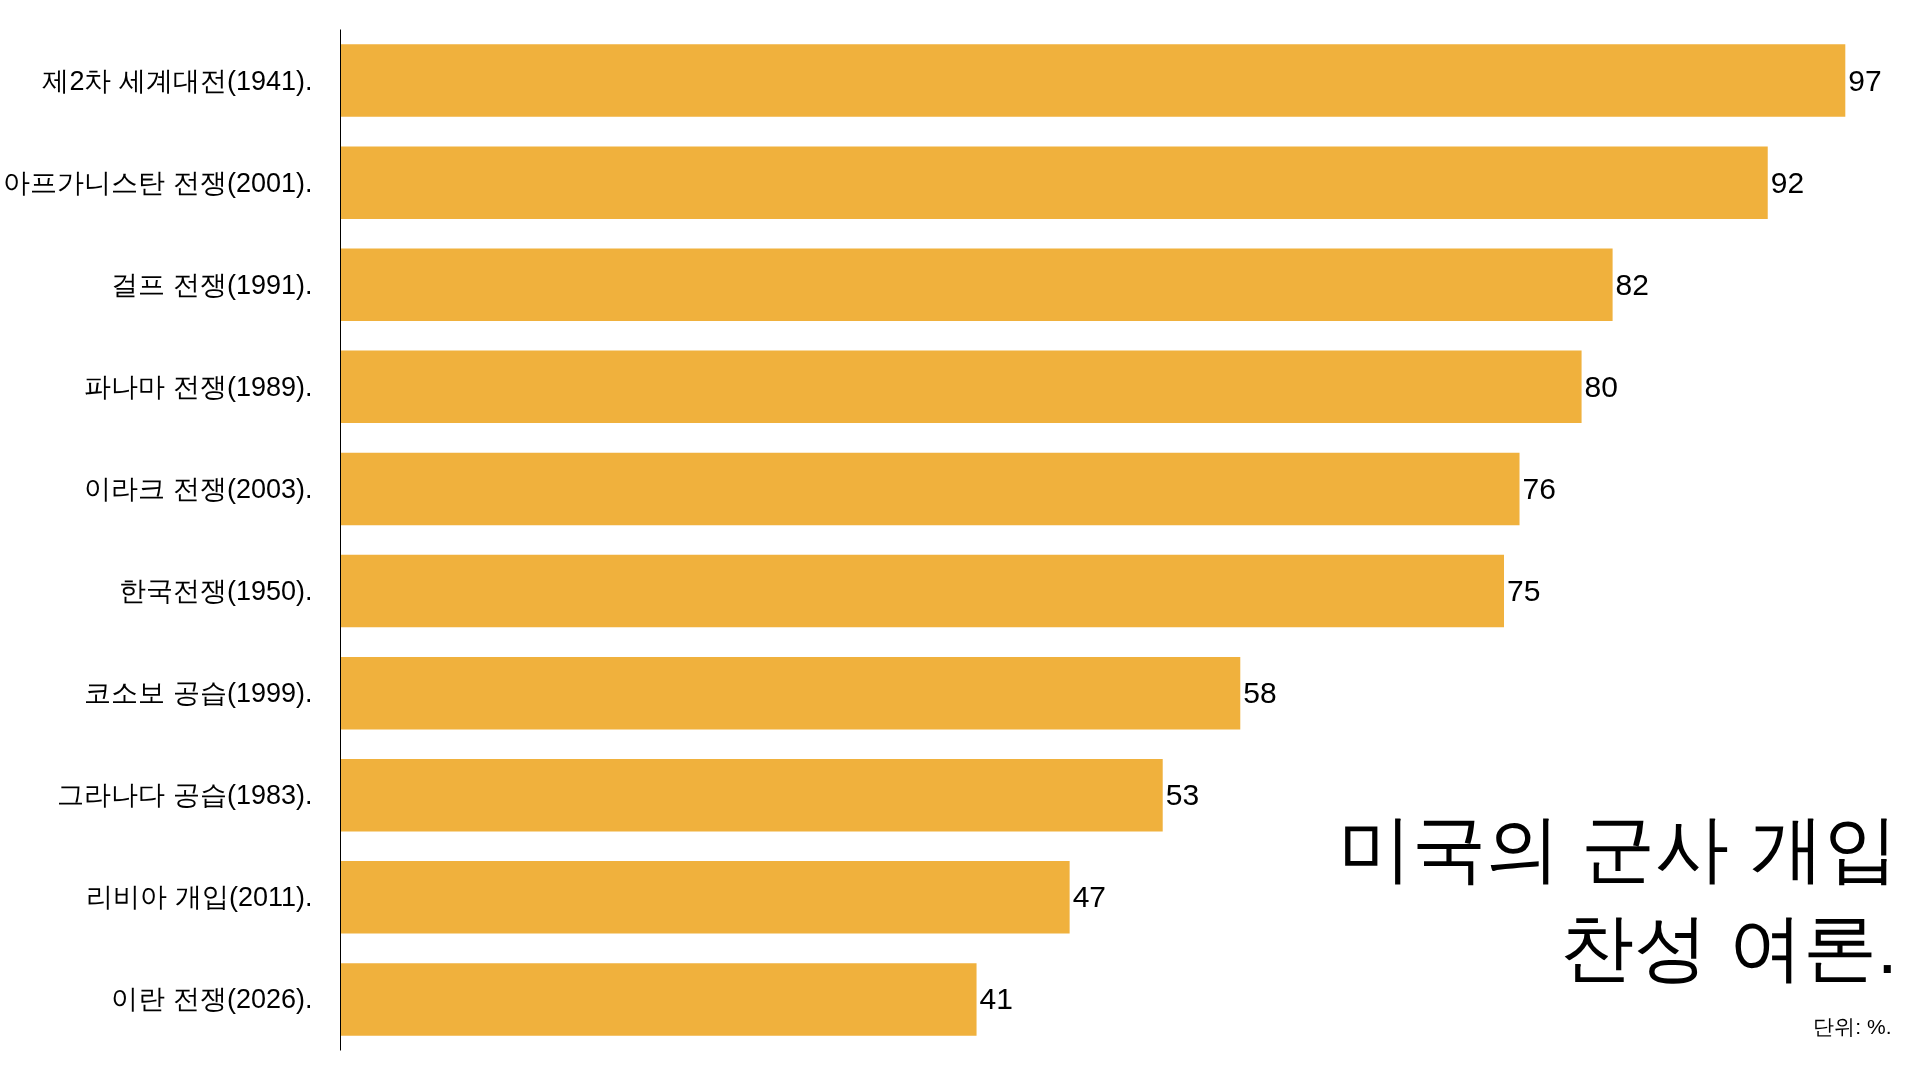 The width and height of the screenshot is (1920, 1080). What do you see at coordinates (158, 182) in the screenshot?
I see `y-tick-label: 아프가니스탄 전쟁(2001).` at bounding box center [158, 182].